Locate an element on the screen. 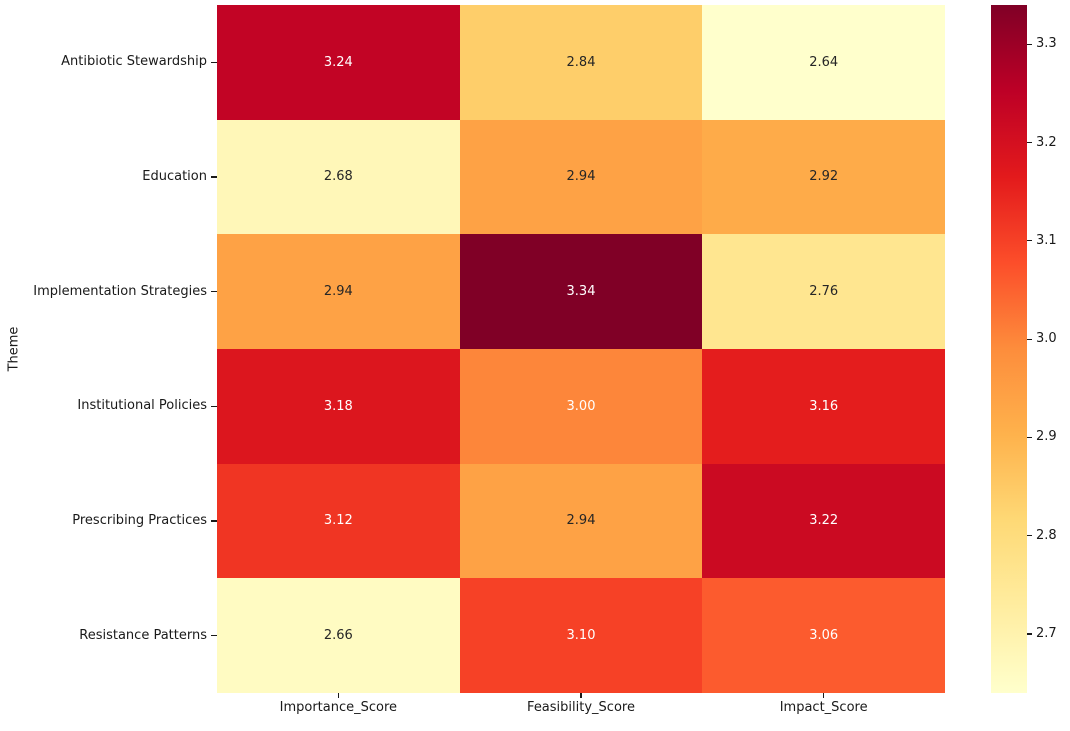 The image size is (1070, 731). colorbar-tick-label: 3.3 is located at coordinates (1046, 44).